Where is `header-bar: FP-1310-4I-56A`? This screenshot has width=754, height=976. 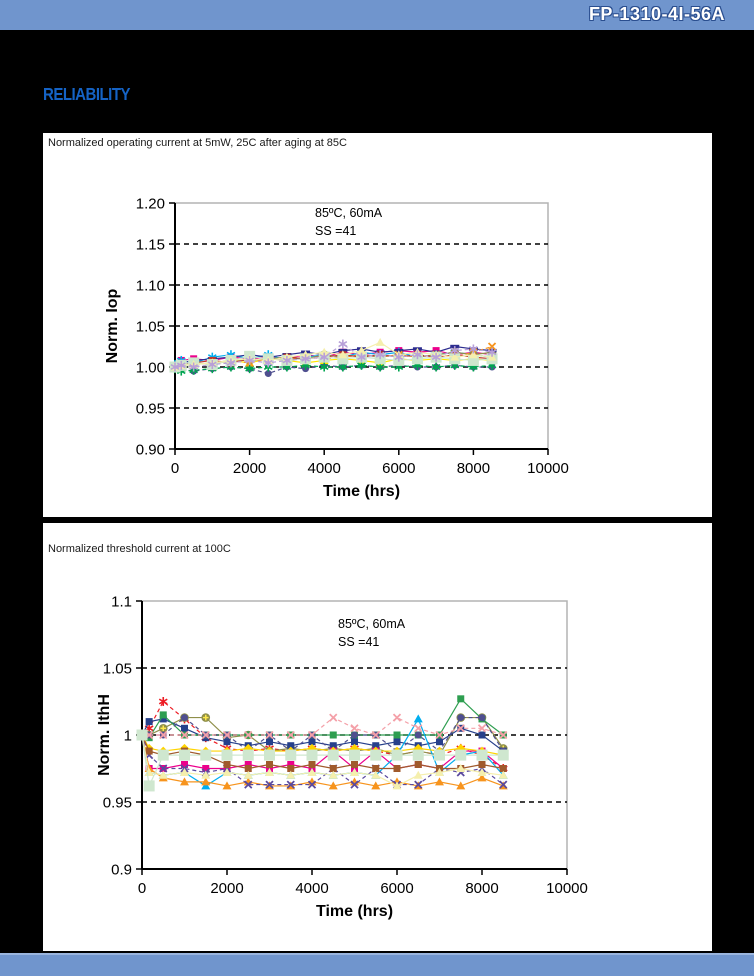 header-bar: FP-1310-4I-56A is located at coordinates (377, 15).